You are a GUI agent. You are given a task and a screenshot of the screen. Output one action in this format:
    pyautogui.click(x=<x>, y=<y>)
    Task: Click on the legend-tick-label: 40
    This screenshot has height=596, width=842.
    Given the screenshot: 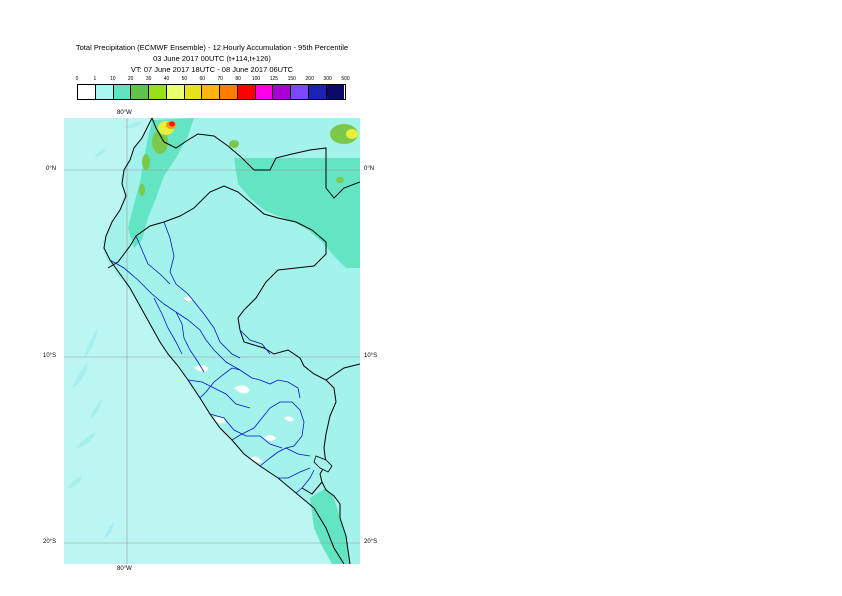 What is the action you would take?
    pyautogui.click(x=166, y=79)
    